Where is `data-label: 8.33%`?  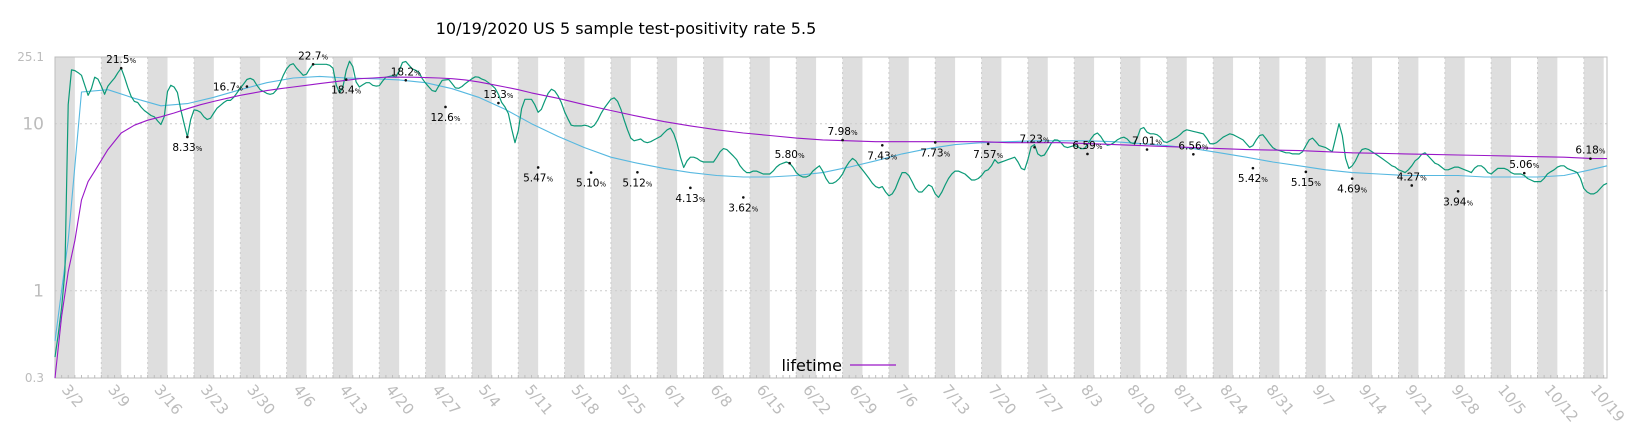 data-label: 8.33% is located at coordinates (187, 148).